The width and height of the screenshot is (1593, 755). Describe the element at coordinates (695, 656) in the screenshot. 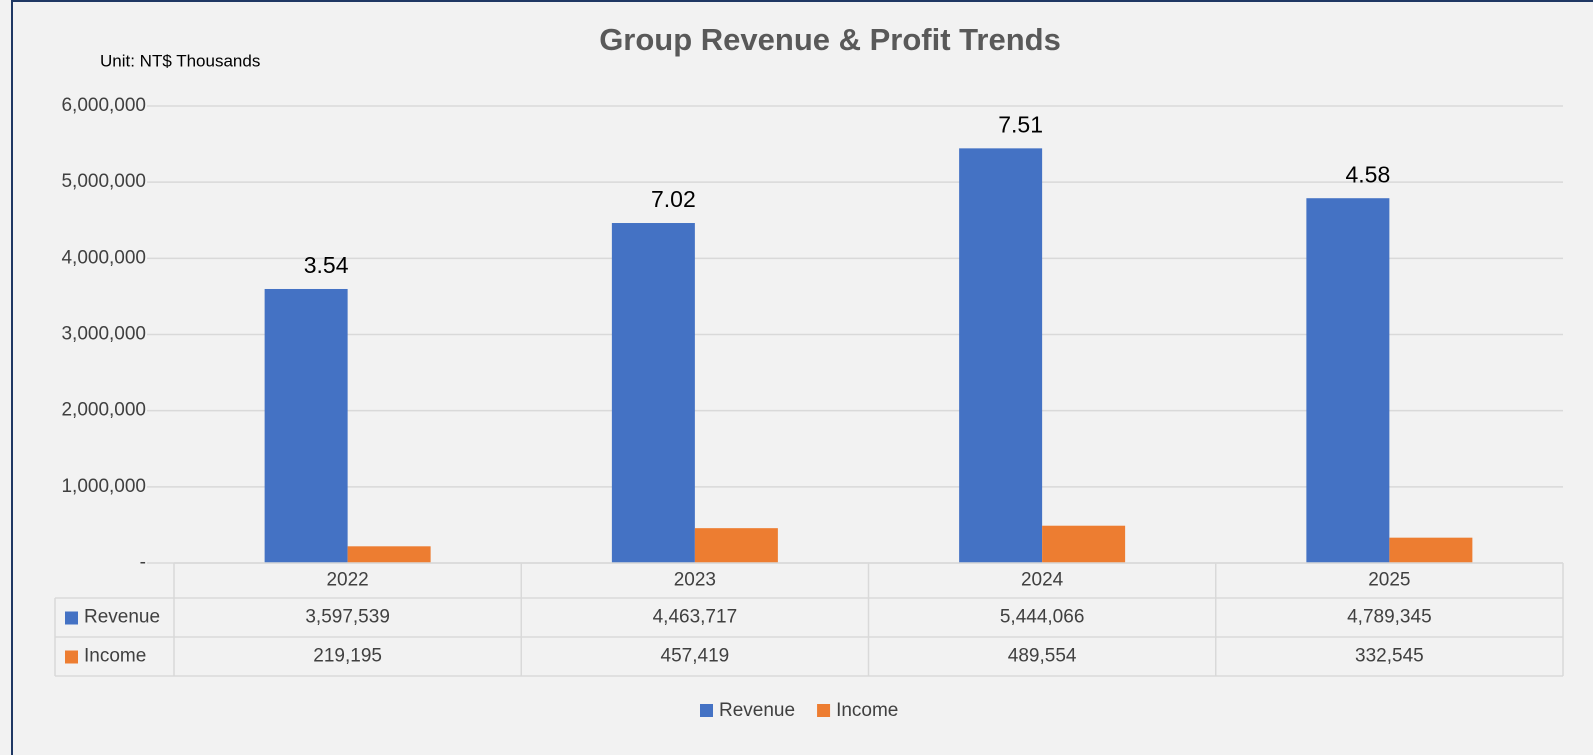

I see `table-cell: 457,419` at that location.